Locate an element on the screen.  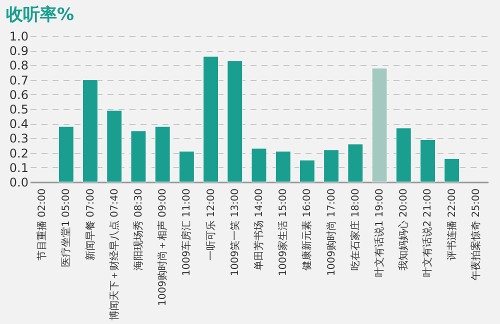
y-tick-label: 0.7 is located at coordinates (18, 80).